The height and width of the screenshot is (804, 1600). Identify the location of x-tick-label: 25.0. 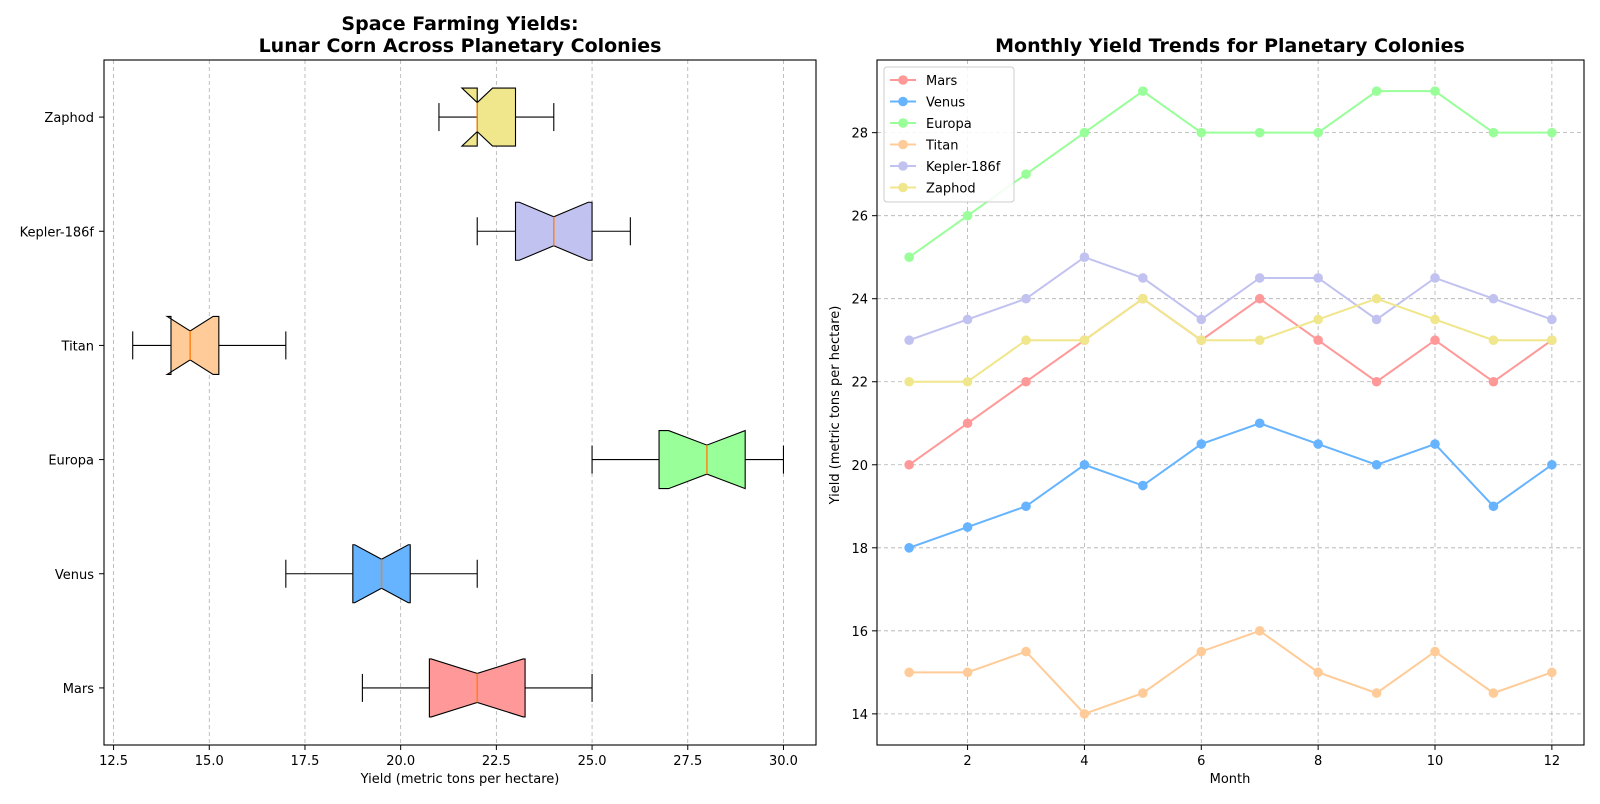
(592, 761).